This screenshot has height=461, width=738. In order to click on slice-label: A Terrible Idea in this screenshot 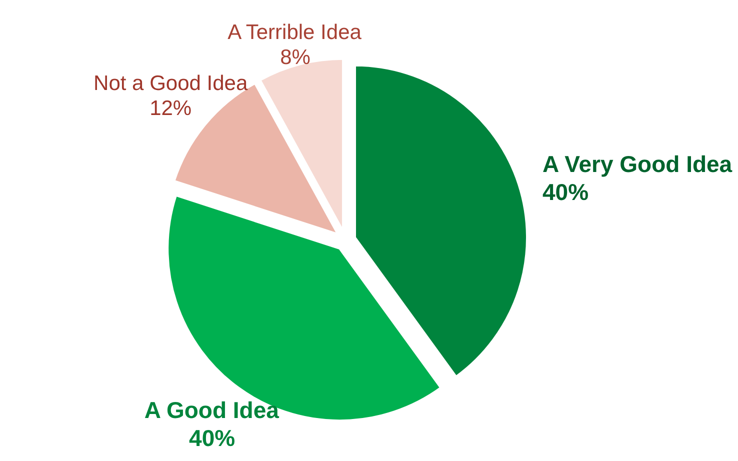, I will do `click(295, 32)`.